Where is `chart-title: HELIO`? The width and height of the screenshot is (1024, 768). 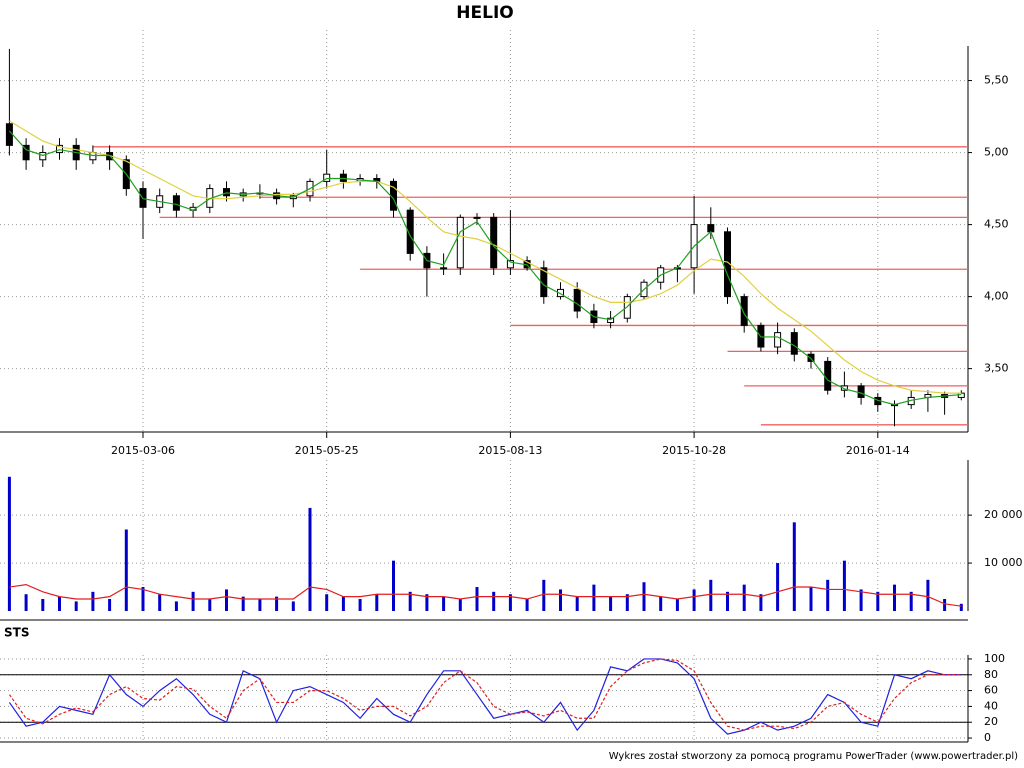
chart-title: HELIO is located at coordinates (484, 13).